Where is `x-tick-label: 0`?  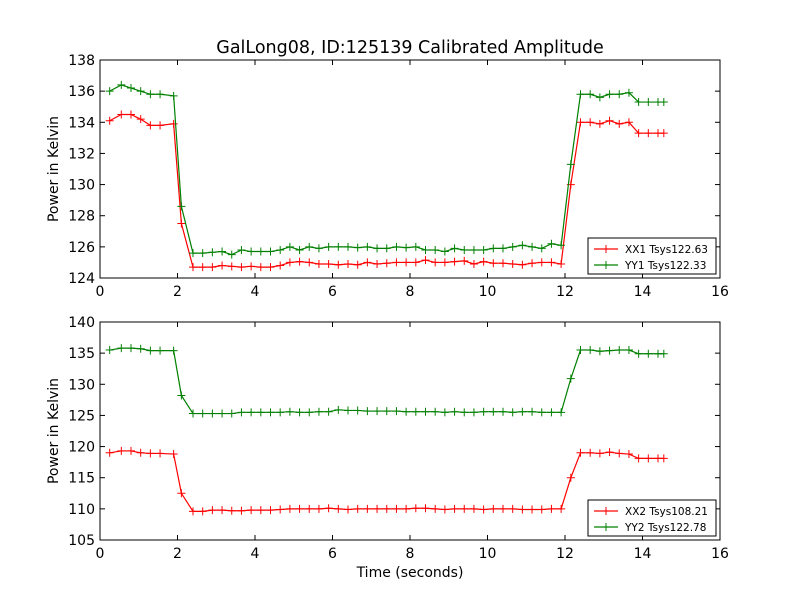
x-tick-label: 0 is located at coordinates (100, 292).